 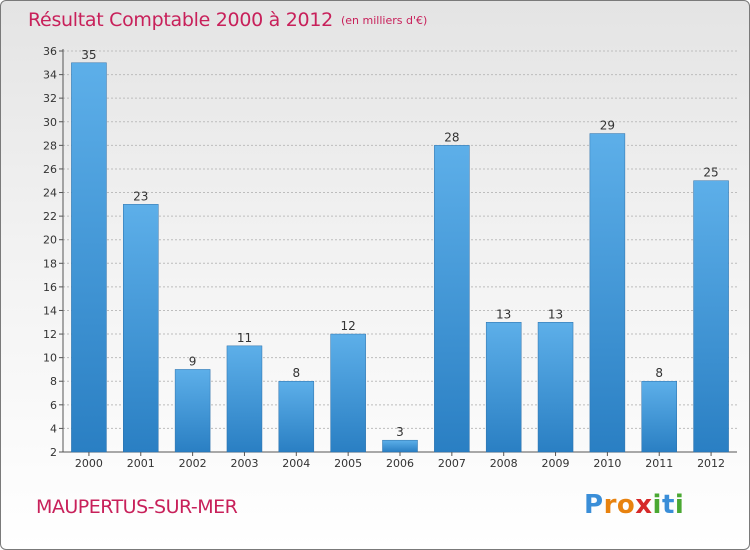 What do you see at coordinates (53, 428) in the screenshot?
I see `y-tick-label: 4` at bounding box center [53, 428].